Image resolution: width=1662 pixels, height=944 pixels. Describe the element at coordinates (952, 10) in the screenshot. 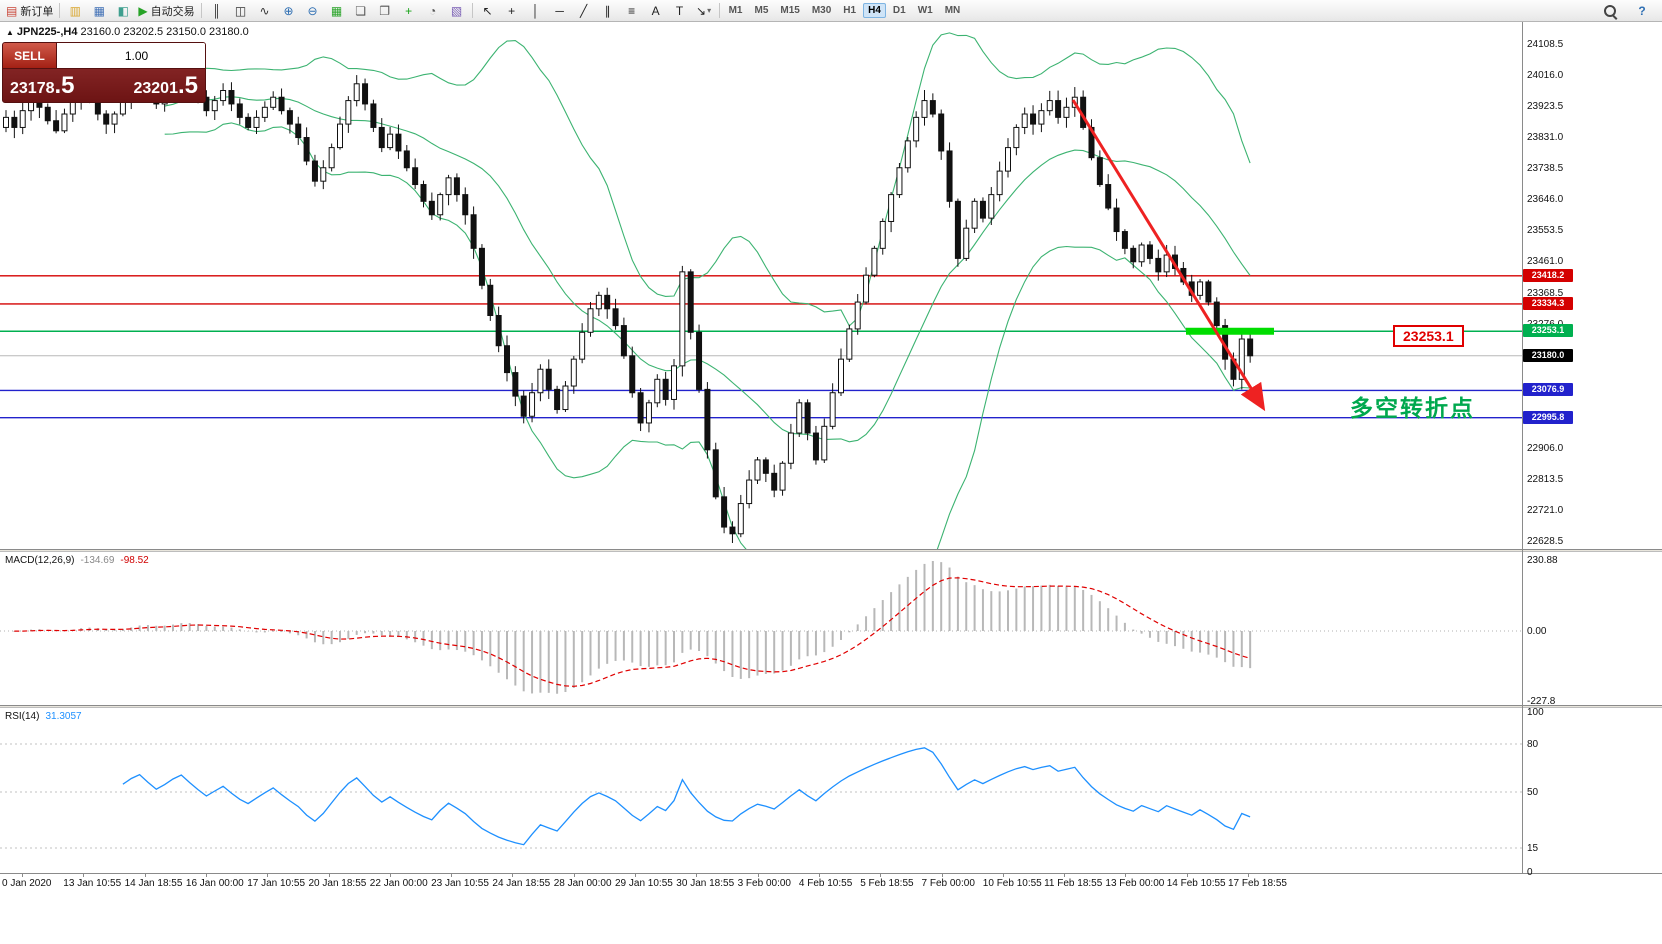

I see `timeframe-mn-button: MN` at that location.